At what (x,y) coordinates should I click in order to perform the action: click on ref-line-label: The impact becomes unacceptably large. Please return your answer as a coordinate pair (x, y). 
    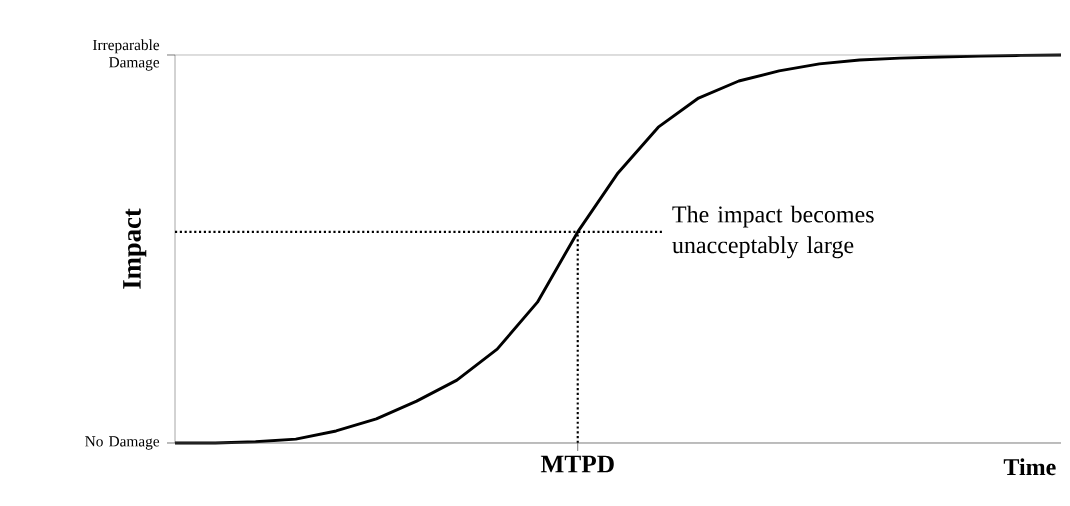
    Looking at the image, I should click on (773, 232).